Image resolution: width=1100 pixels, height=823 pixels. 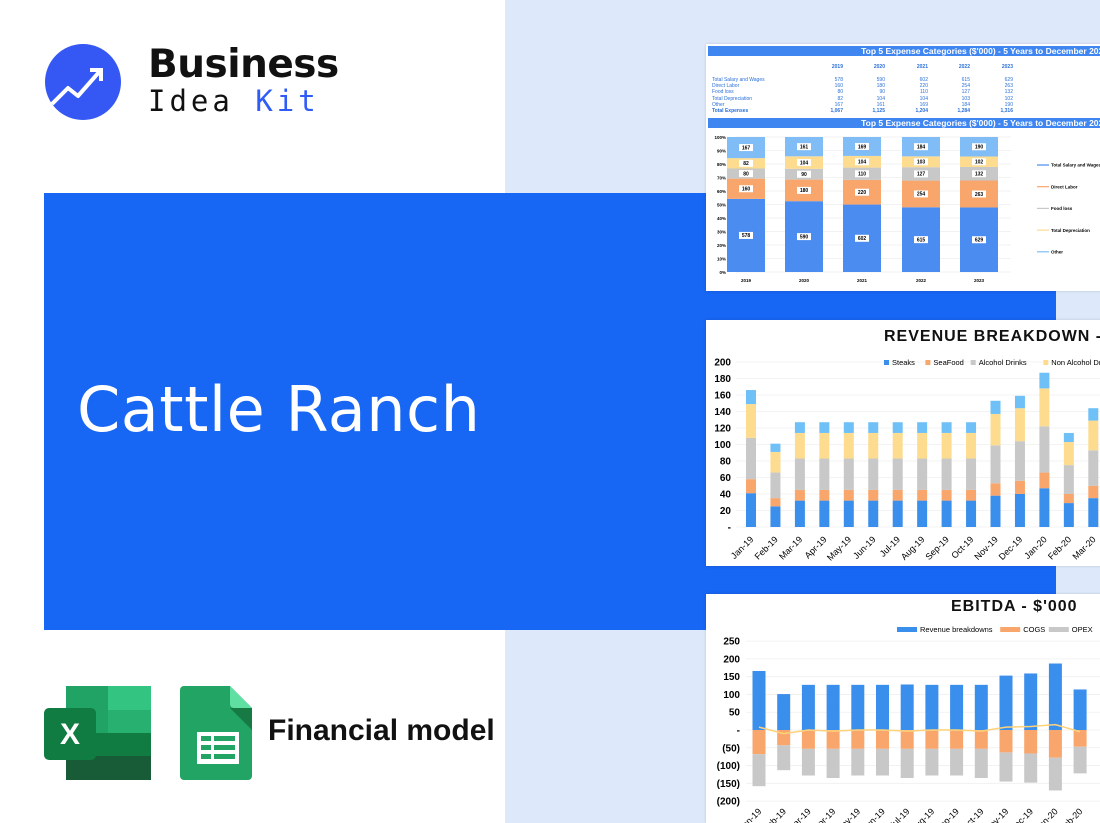 What do you see at coordinates (979, 148) in the screenshot?
I see `data-label: 190` at bounding box center [979, 148].